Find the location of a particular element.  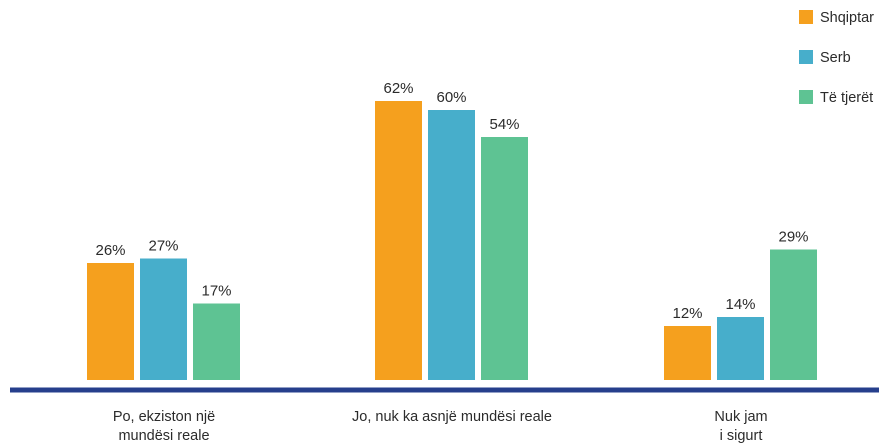

value-label: 60% is located at coordinates (451, 97).